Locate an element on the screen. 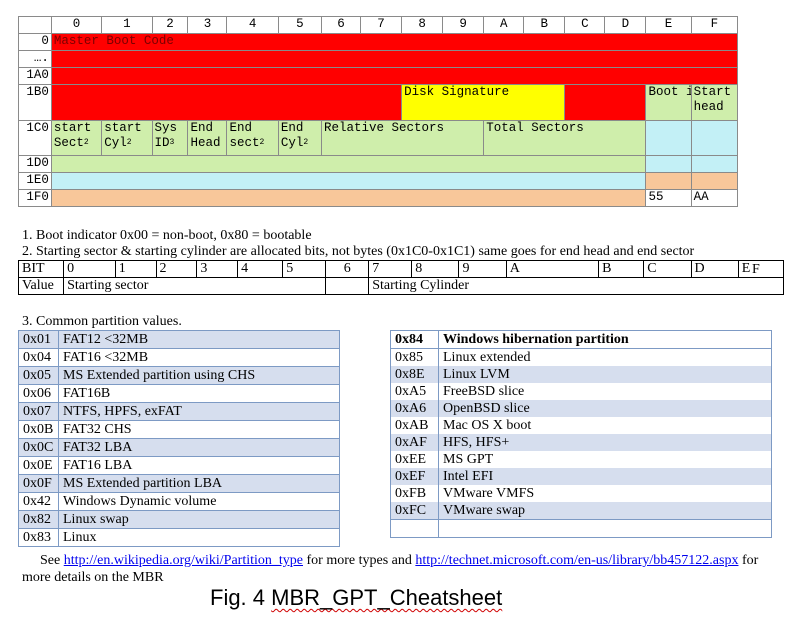  partition-row: 0x42 Windows Dynamic volume is located at coordinates (179, 501).